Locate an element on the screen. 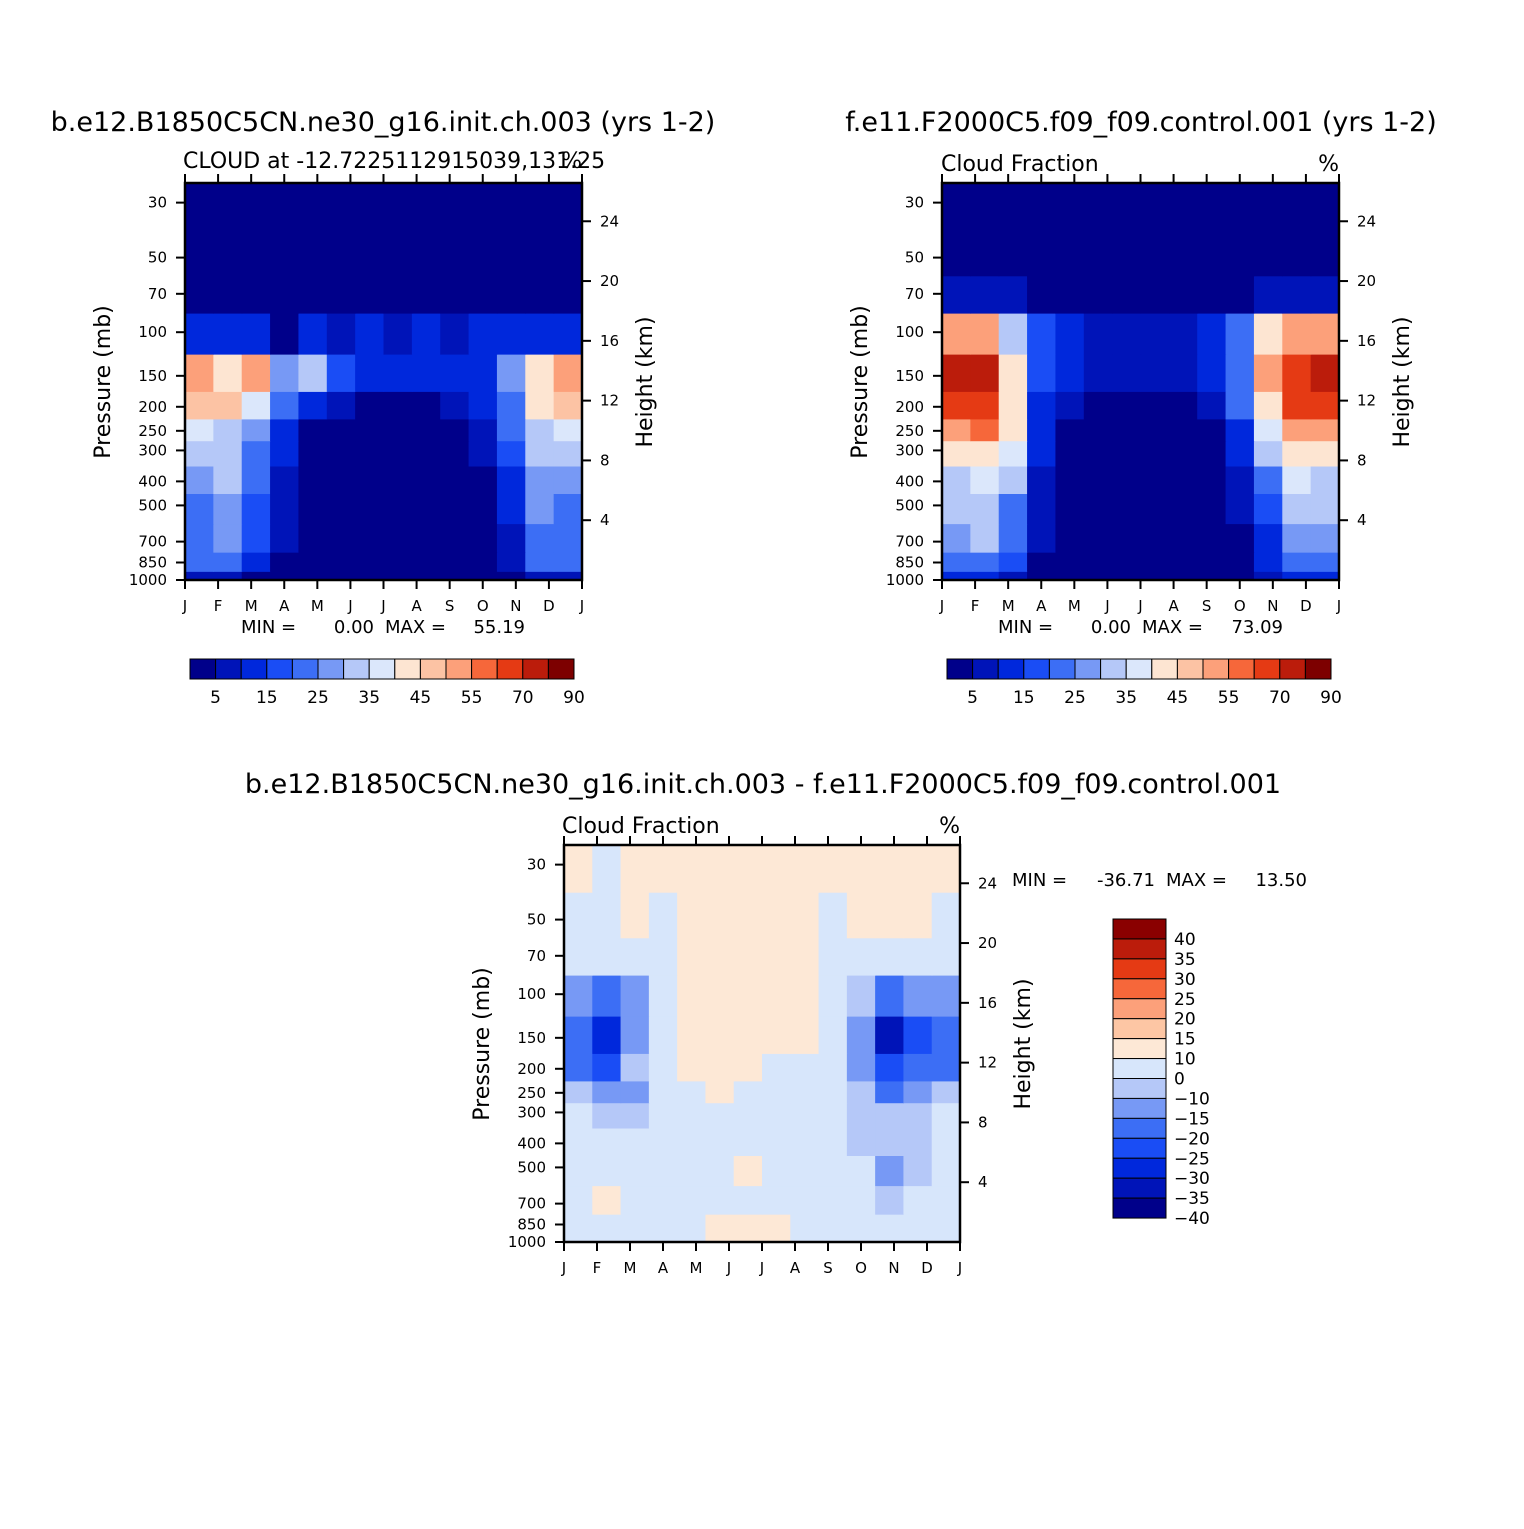 The width and height of the screenshot is (1524, 1529). panel-1-colorbar: 5 15 25 35 45 55 70 90 is located at coordinates (387, 683).